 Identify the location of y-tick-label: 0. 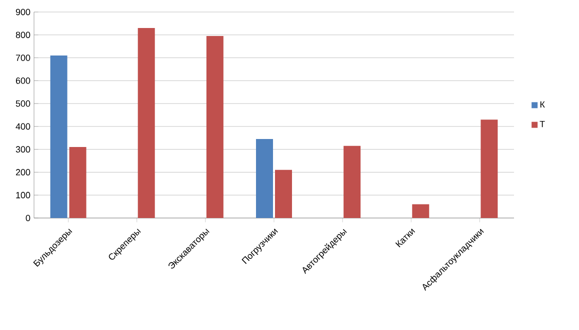
(28, 218).